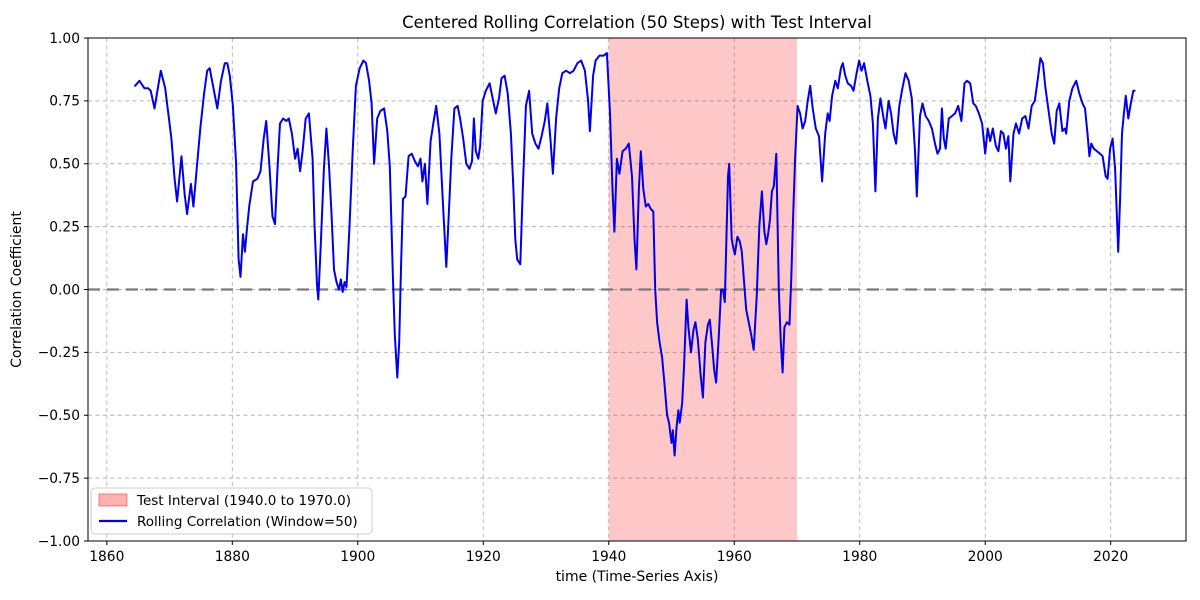  Describe the element at coordinates (859, 557) in the screenshot. I see `x-tick-label: 1980` at that location.